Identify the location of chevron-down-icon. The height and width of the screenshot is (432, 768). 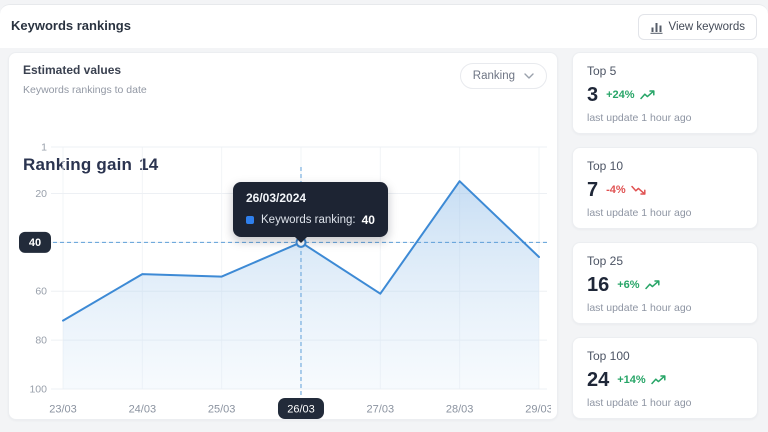
(529, 76).